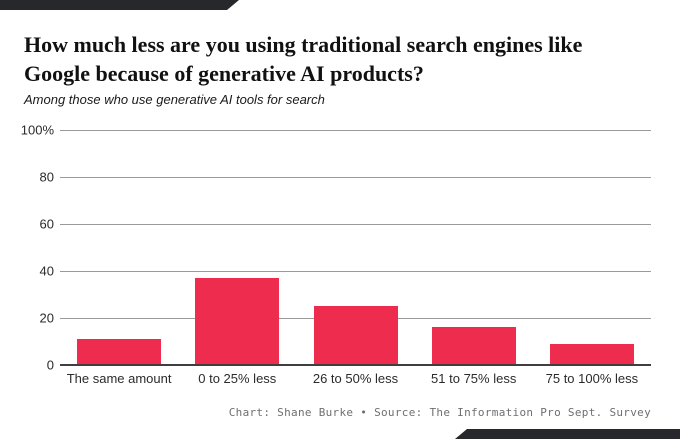  Describe the element at coordinates (46, 318) in the screenshot. I see `y-tick-label: 20` at that location.